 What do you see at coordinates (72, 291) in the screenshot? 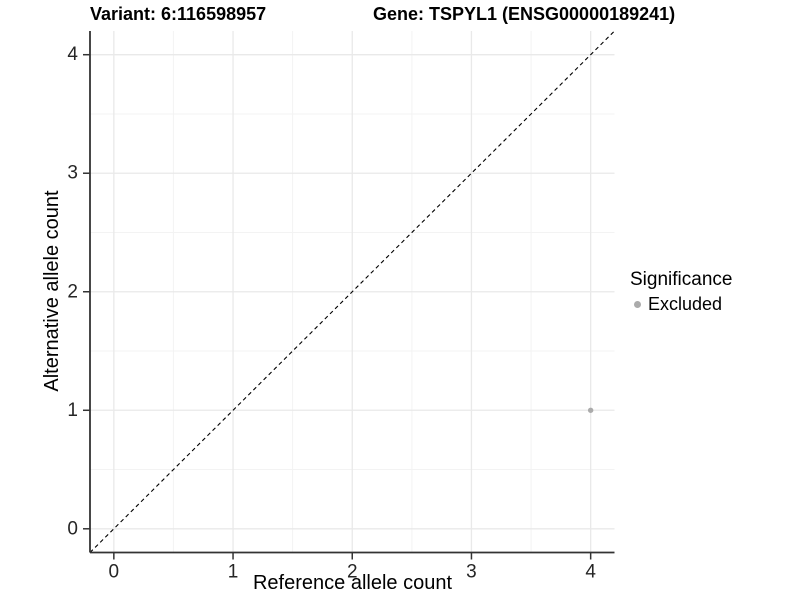
I see `y-tick-label: 2` at bounding box center [72, 291].